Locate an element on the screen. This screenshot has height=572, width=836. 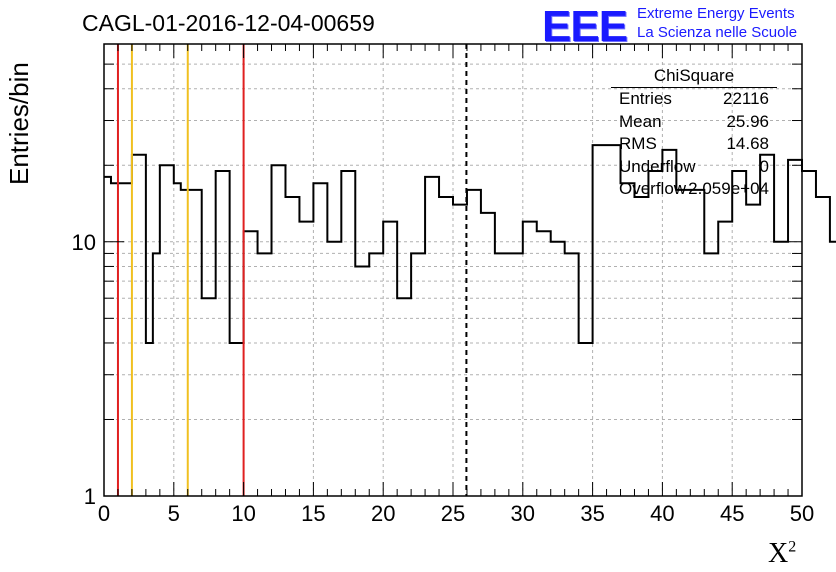
stats-key: Mean is located at coordinates (640, 121).